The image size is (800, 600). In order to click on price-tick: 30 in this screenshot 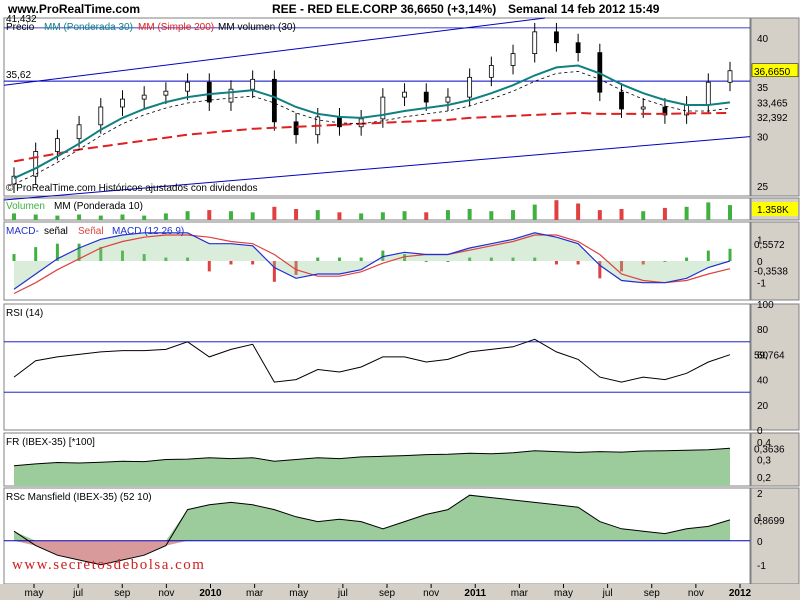, I will do `click(763, 138)`.